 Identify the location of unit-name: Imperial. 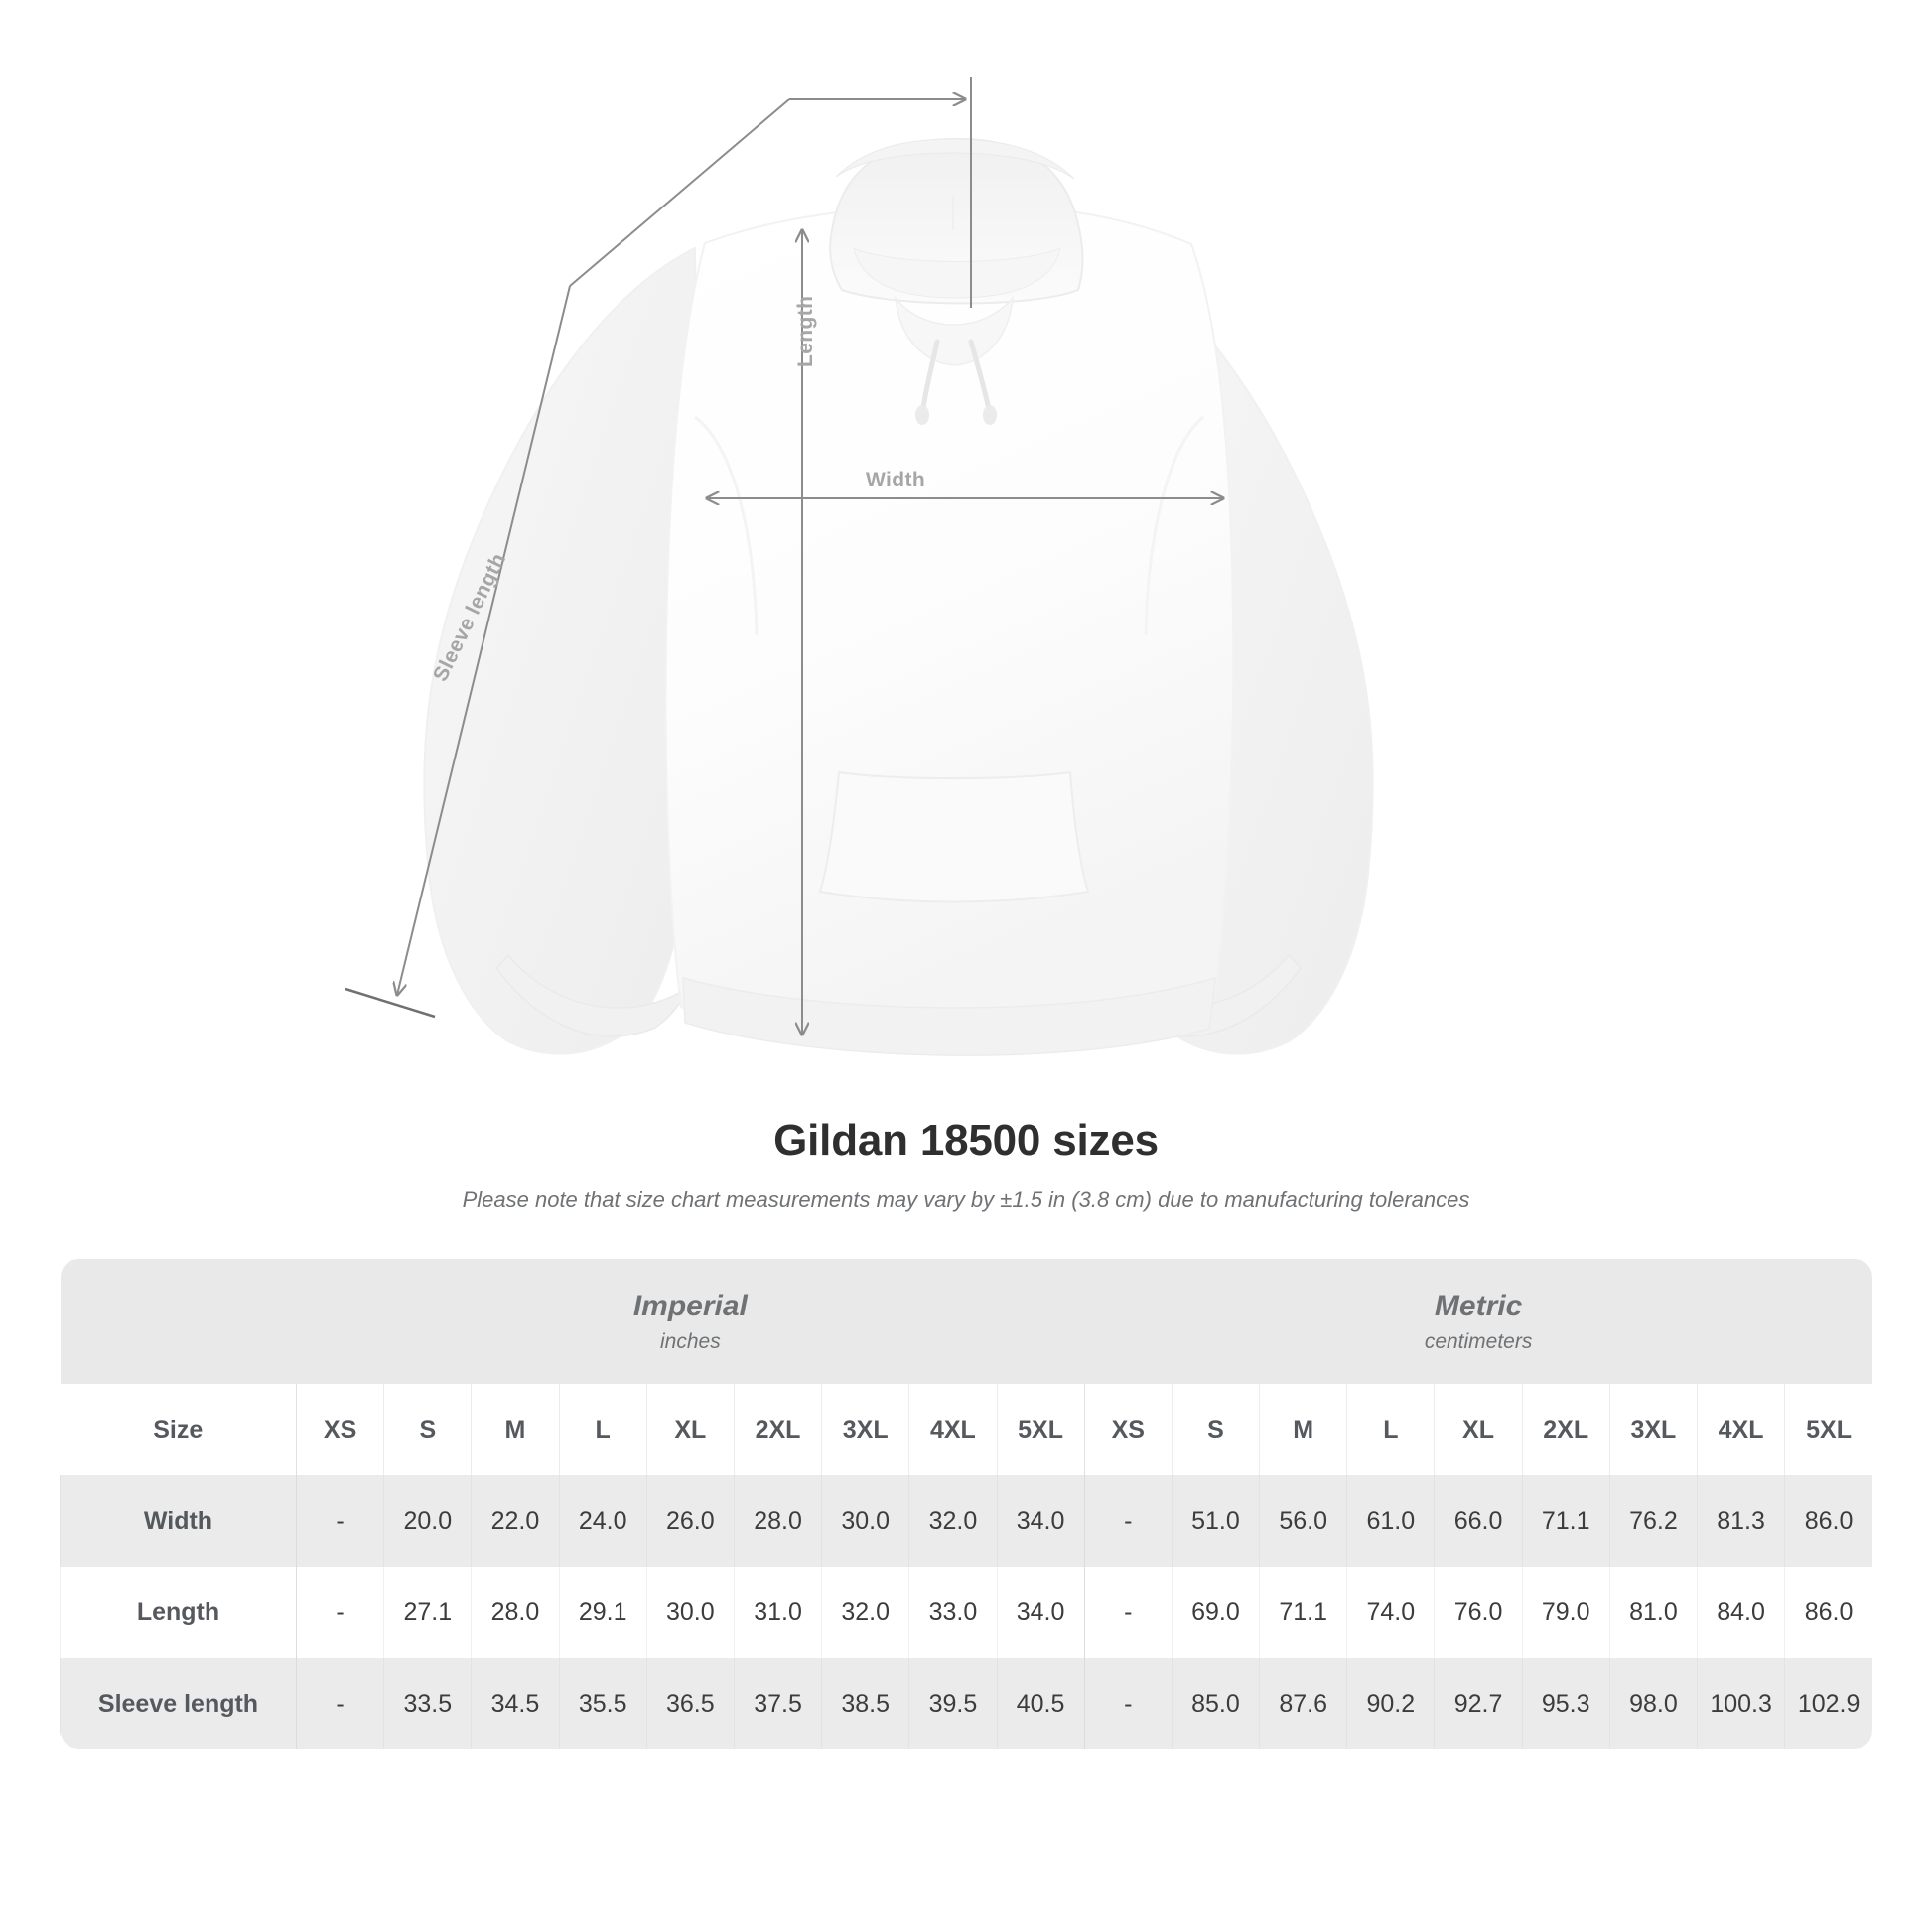
(690, 1305).